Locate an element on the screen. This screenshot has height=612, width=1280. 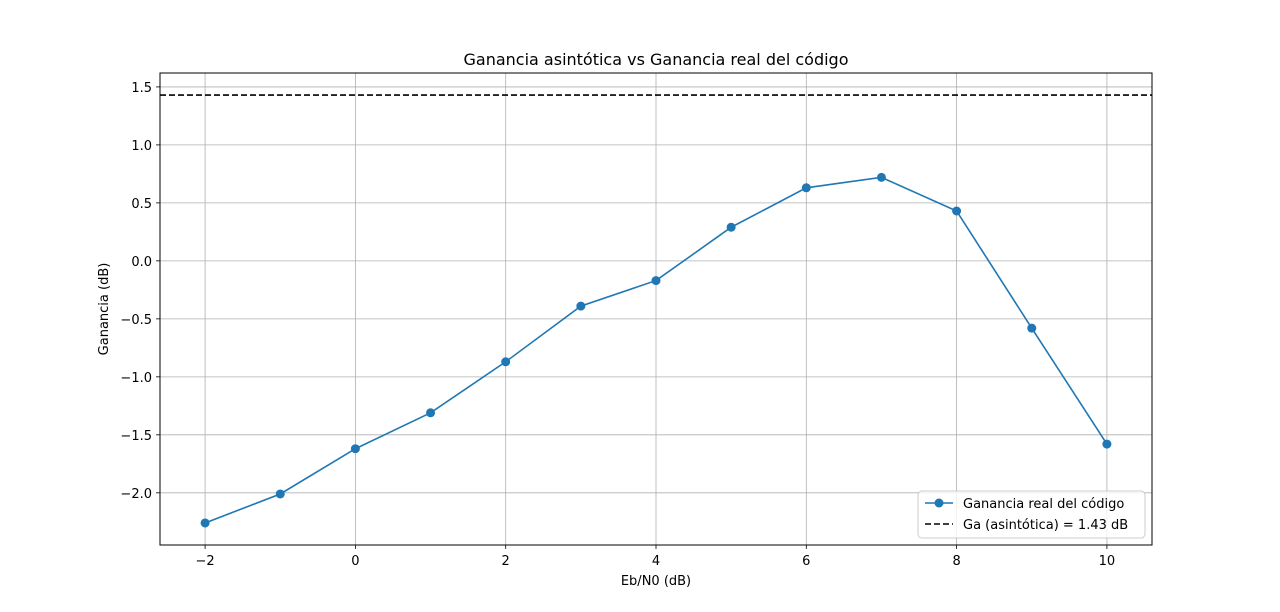
y-tick-label: 0.5 is located at coordinates (141, 204).